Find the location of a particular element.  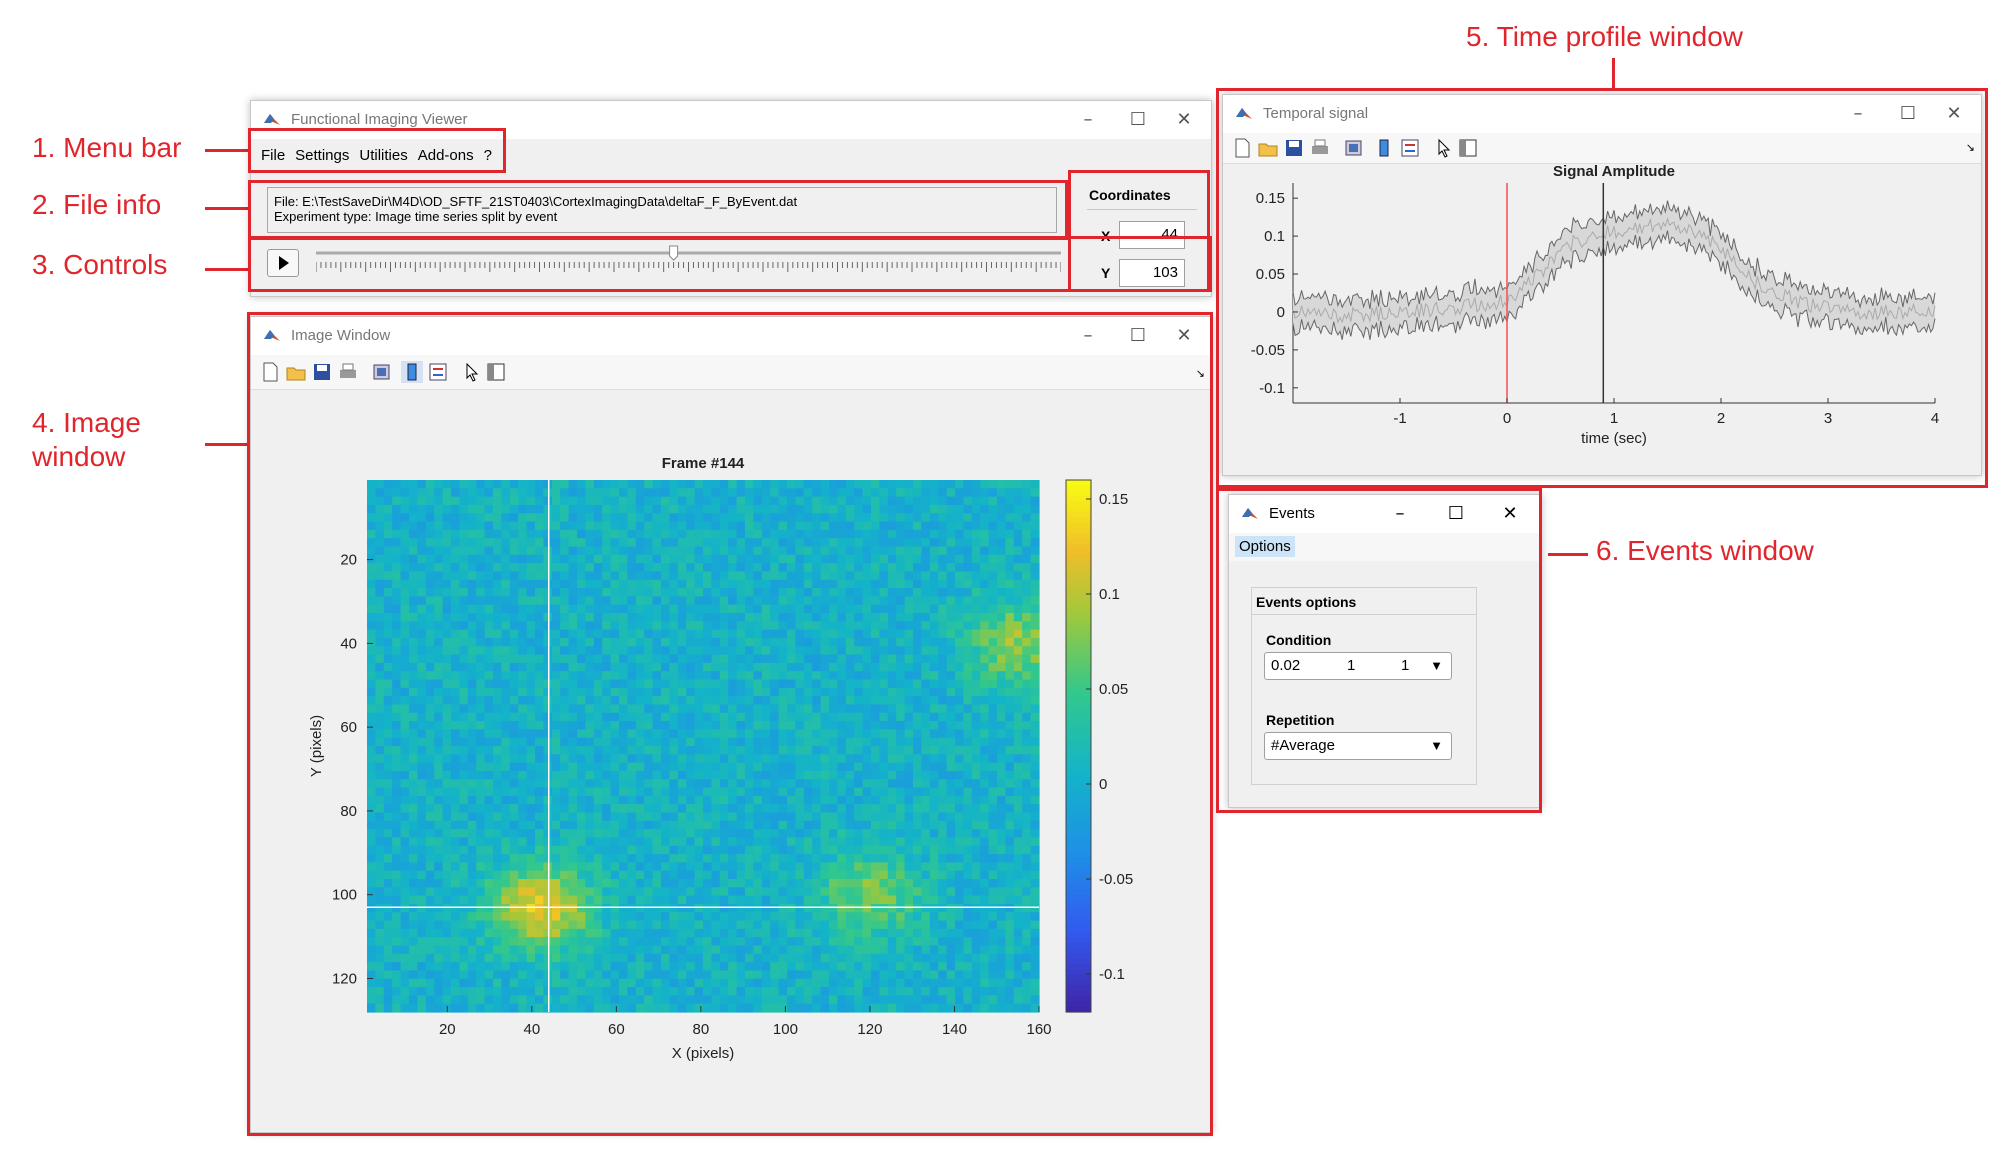

menu-settings: Settings is located at coordinates (322, 155).